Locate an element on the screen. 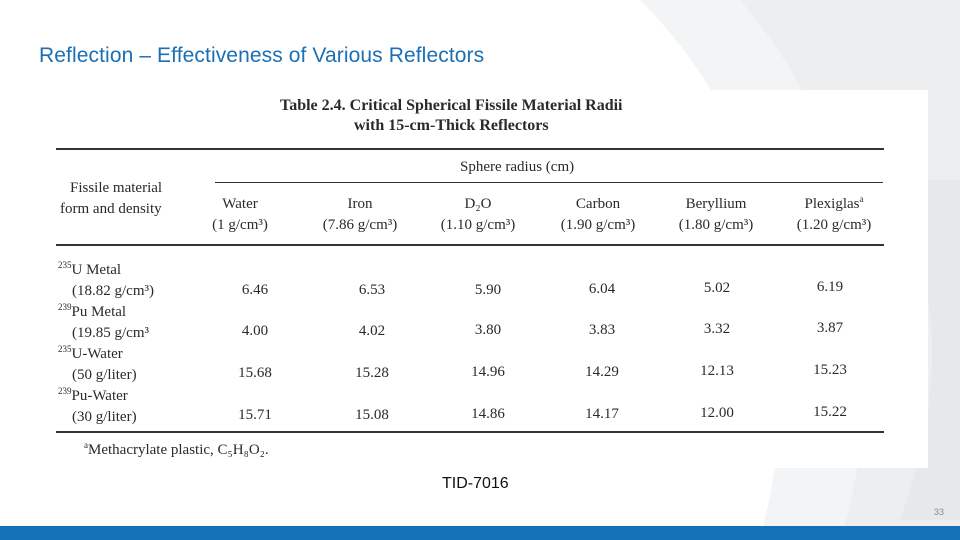  row-density: (50 g/liter) is located at coordinates (104, 375).